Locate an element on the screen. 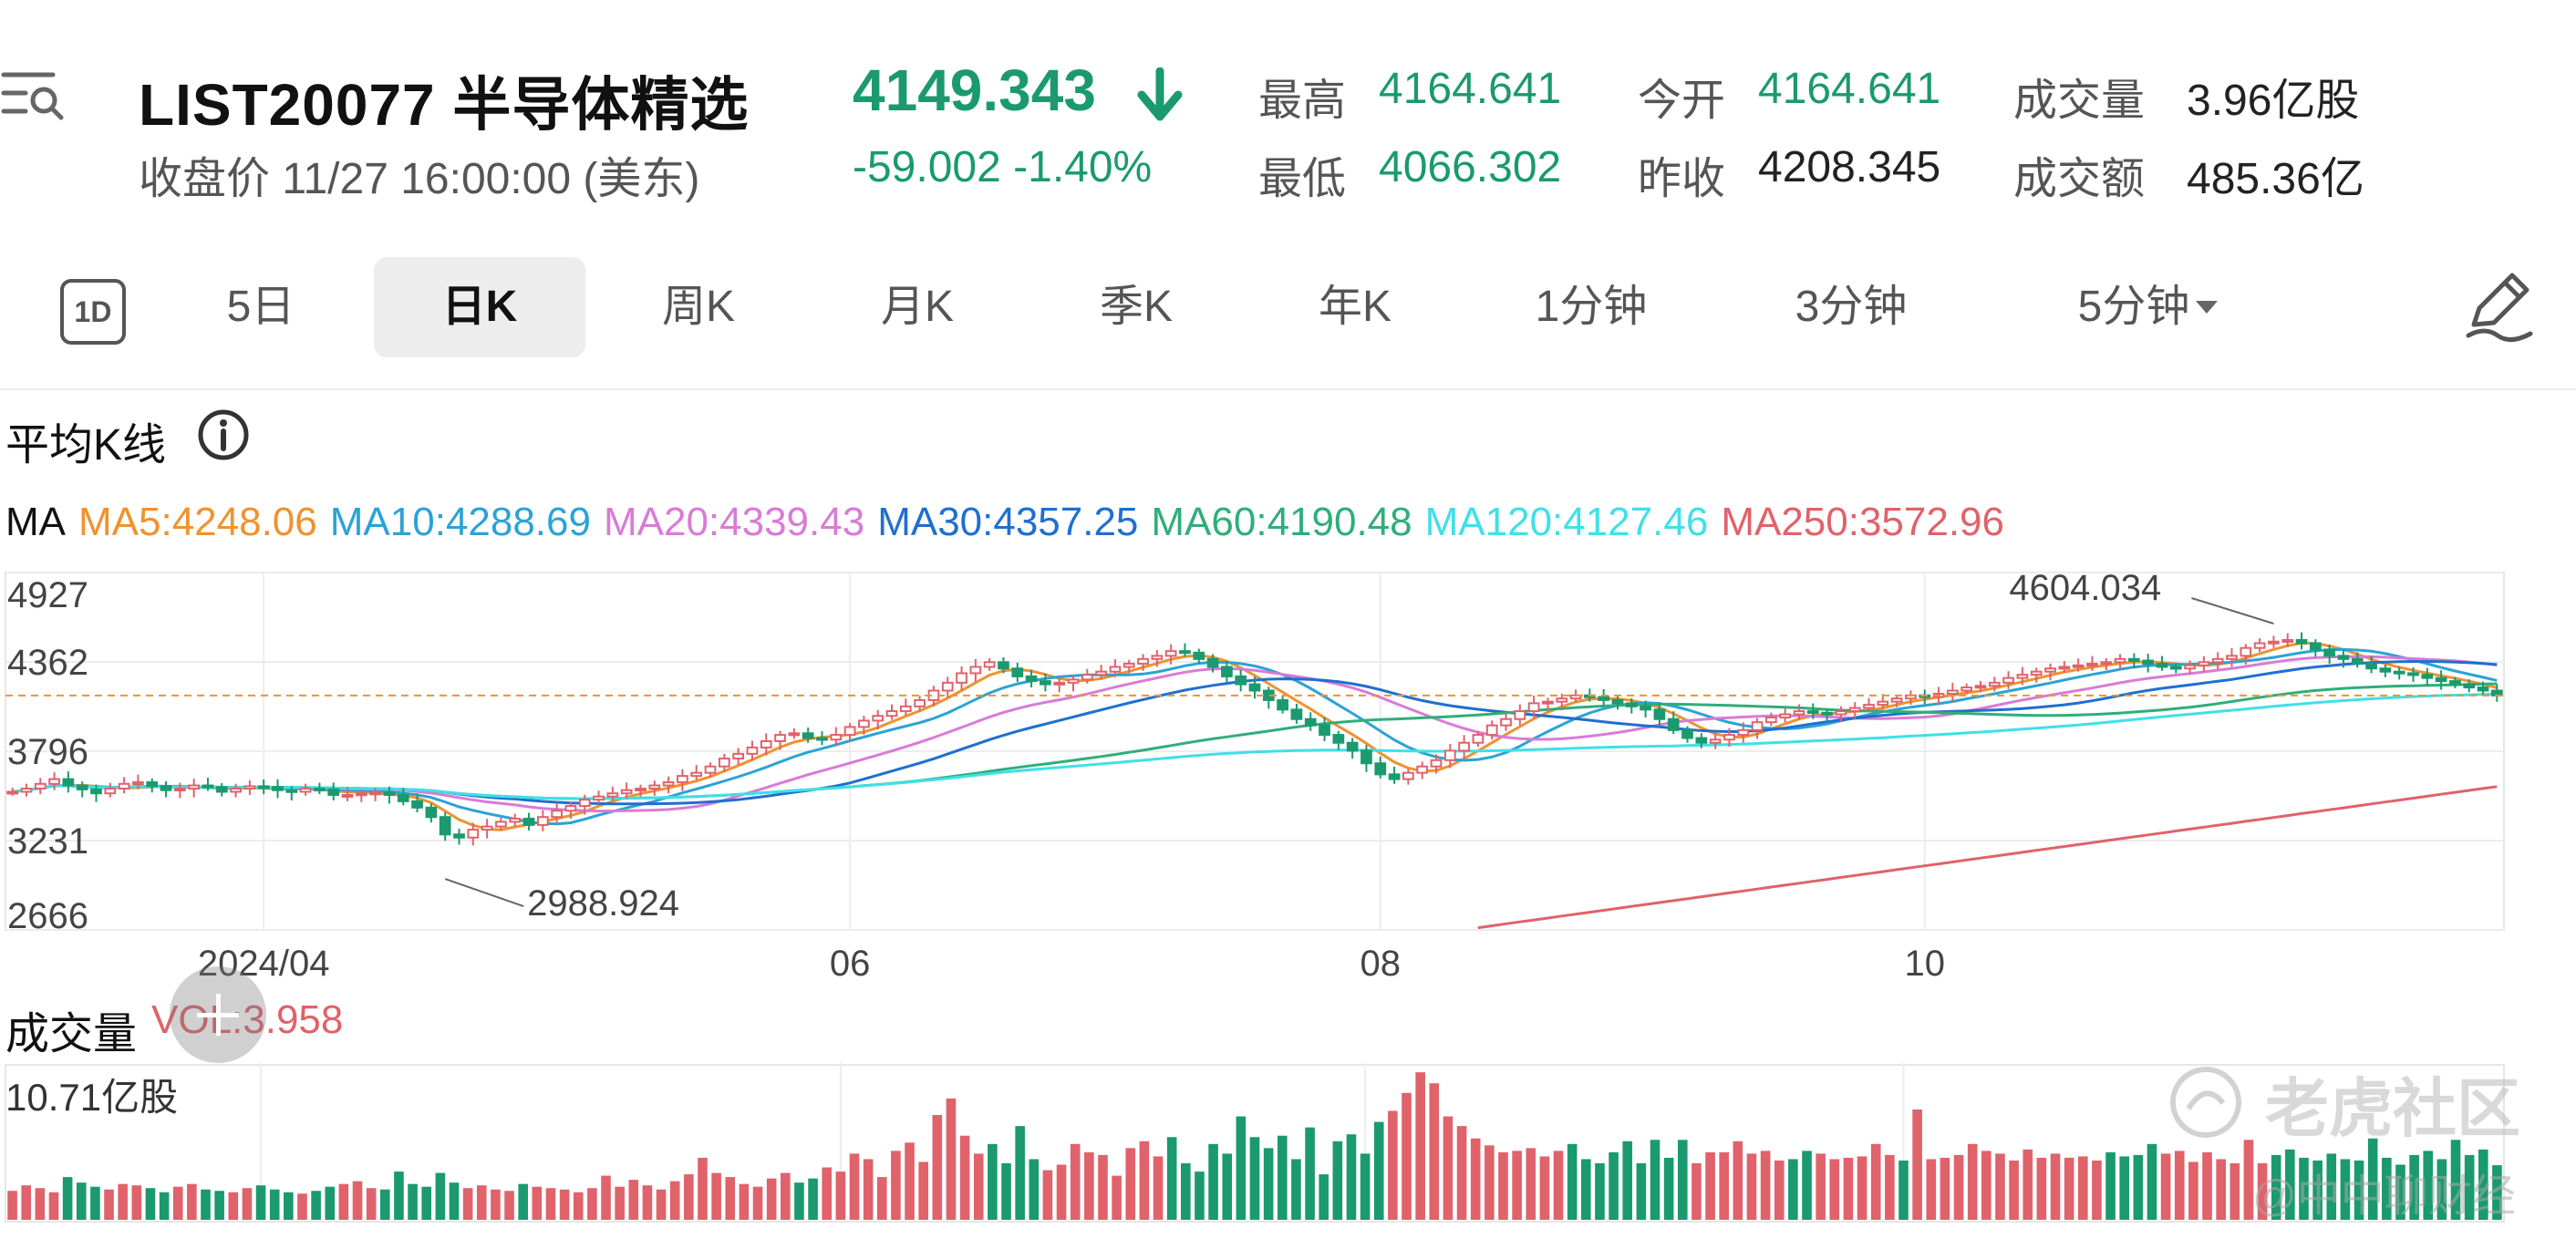  tab-5d: 5日 is located at coordinates (260, 307).